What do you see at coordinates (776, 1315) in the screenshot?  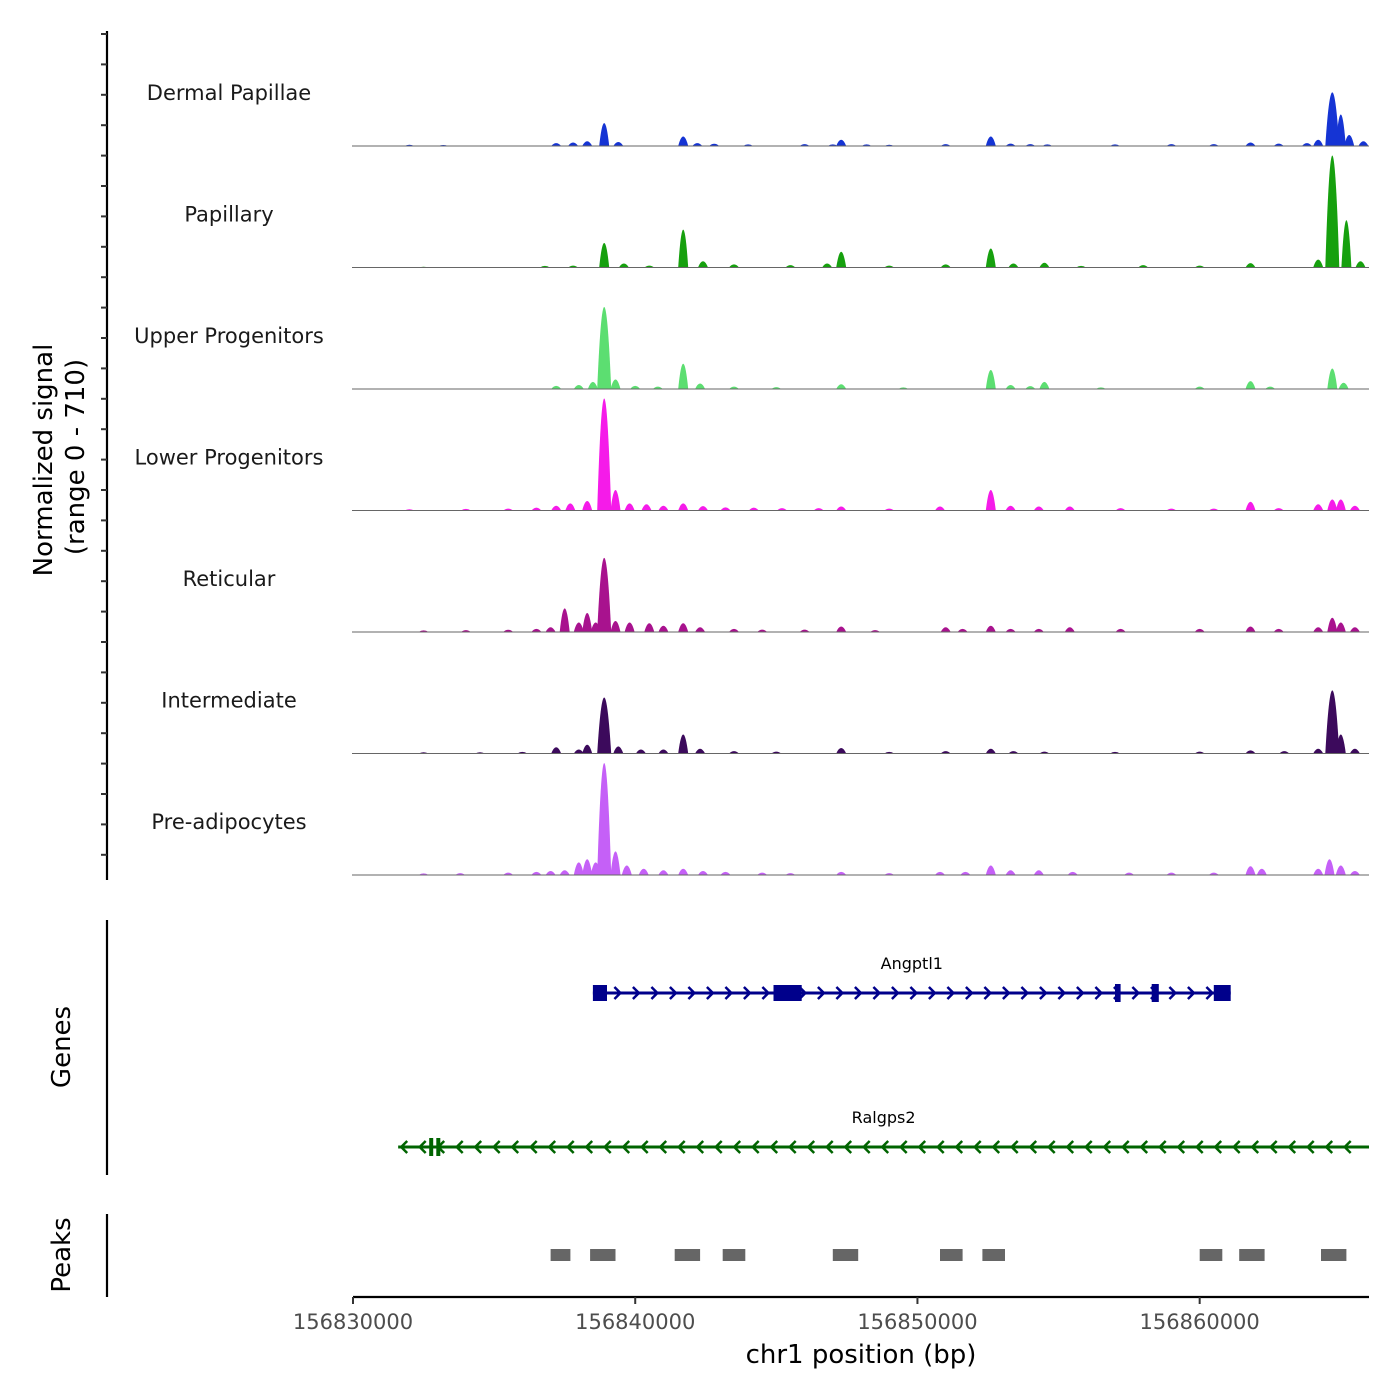 I see `x-axis-ticks: 156830000 156840000 156850000 156860000` at bounding box center [776, 1315].